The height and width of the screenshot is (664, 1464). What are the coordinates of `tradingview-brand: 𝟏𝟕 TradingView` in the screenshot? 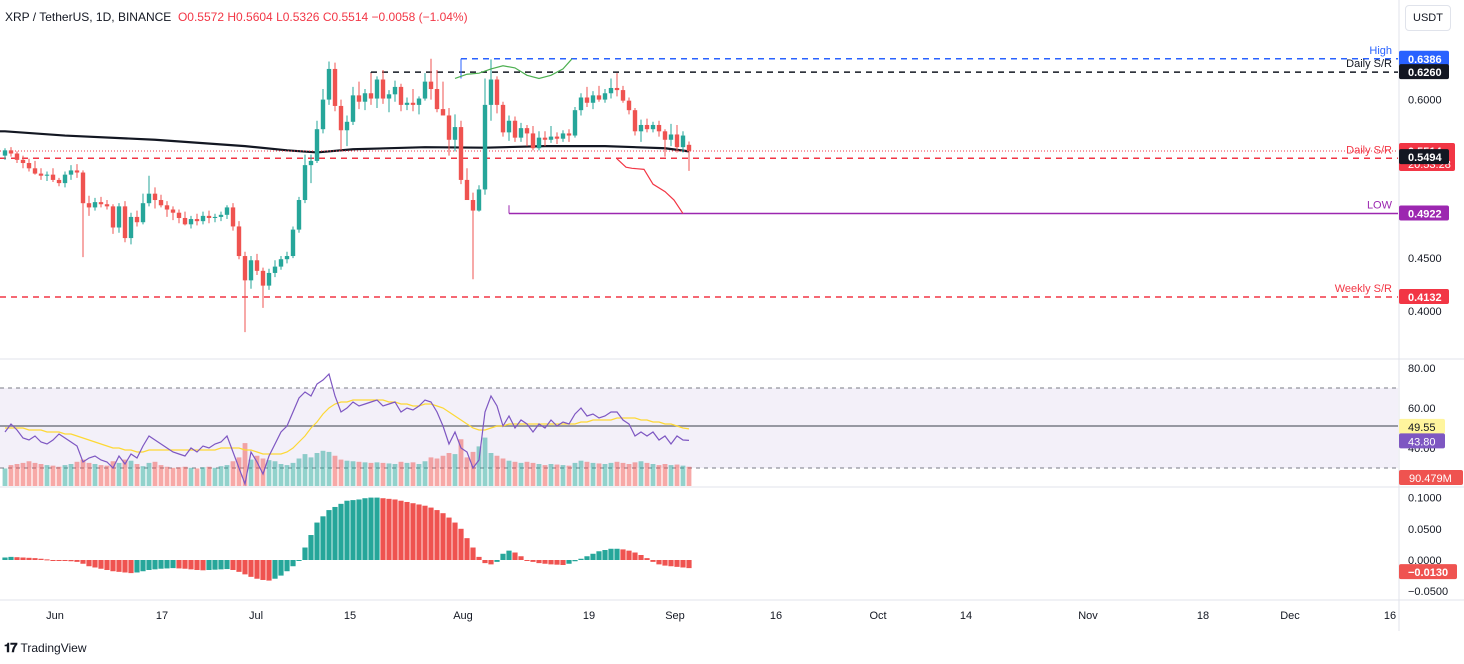 It's located at (45, 648).